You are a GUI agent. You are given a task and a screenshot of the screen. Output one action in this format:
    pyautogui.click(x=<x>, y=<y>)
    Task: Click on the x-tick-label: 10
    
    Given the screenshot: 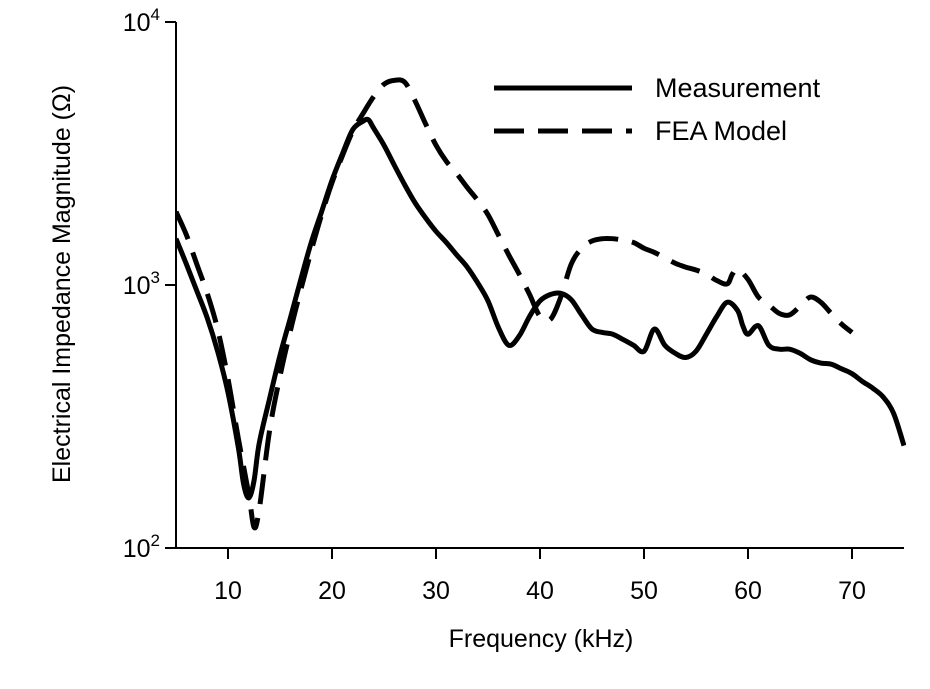 What is the action you would take?
    pyautogui.click(x=228, y=591)
    